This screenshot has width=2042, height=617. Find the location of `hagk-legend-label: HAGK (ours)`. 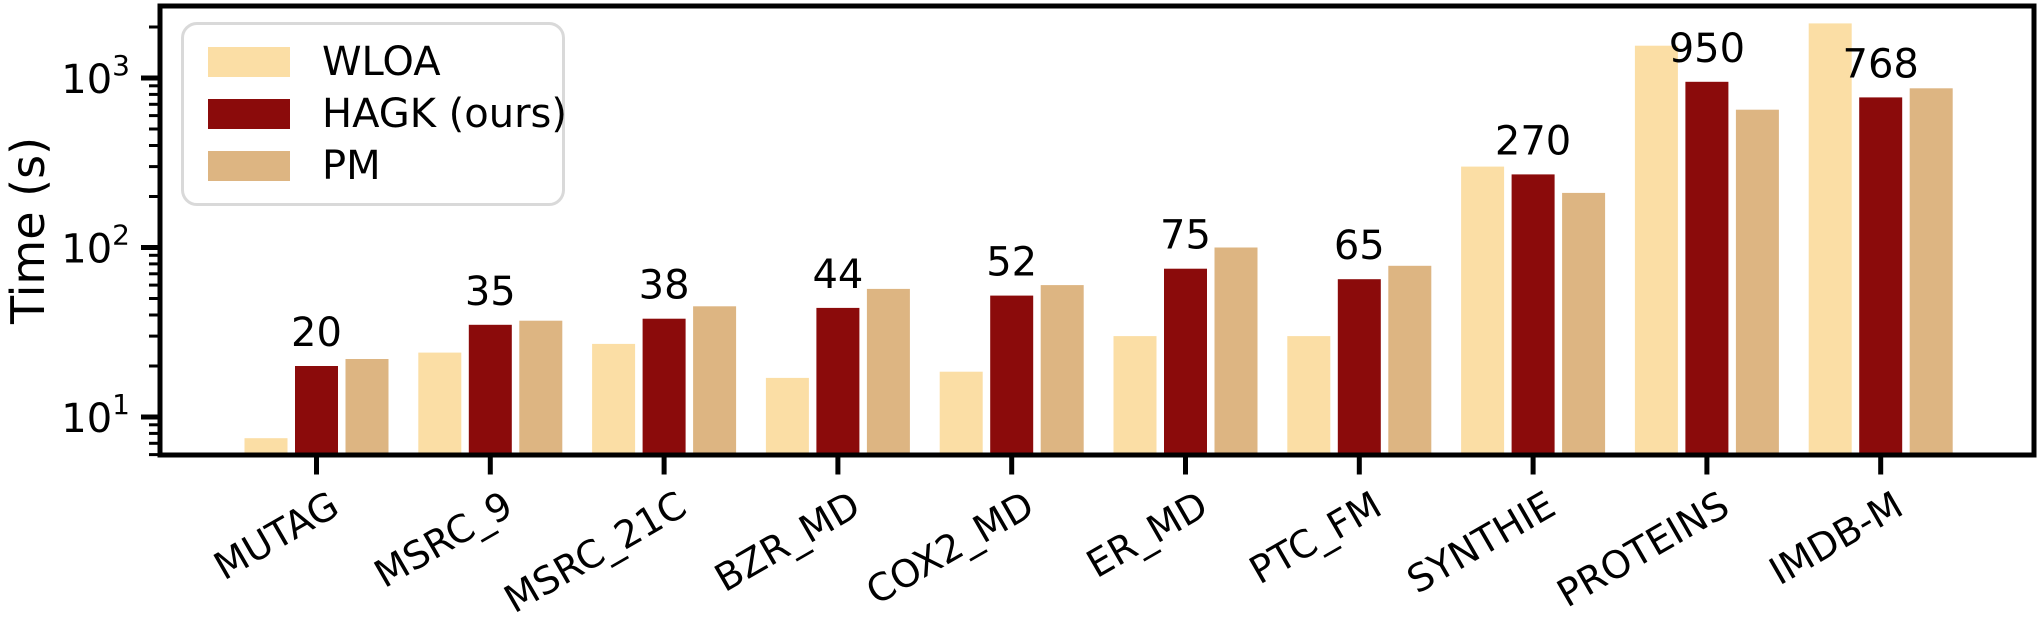

hagk-legend-label: HAGK (ours) is located at coordinates (444, 114).